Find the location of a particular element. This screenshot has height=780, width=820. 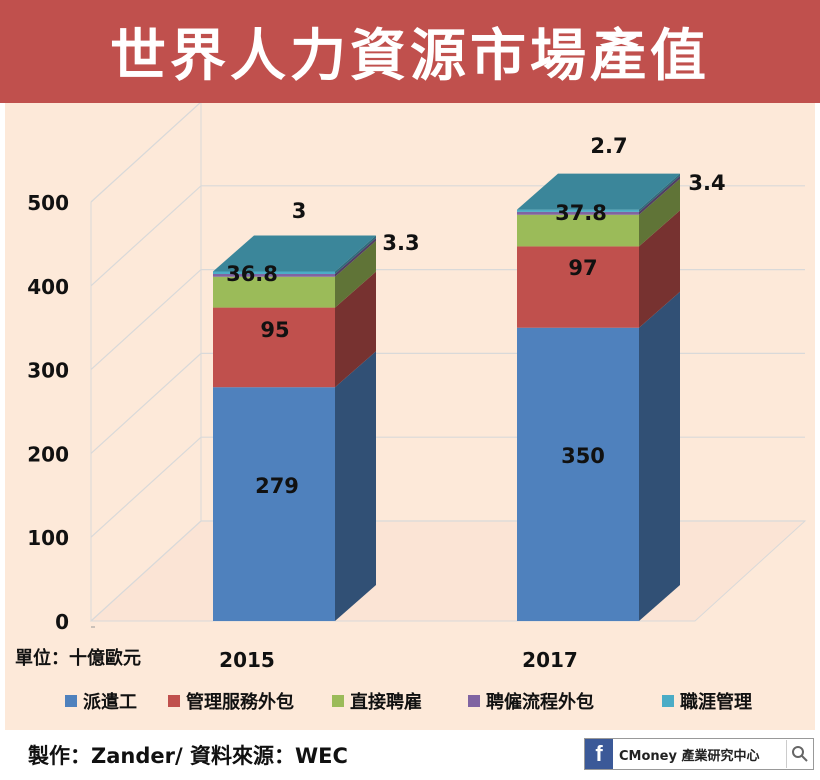

data-label: 3.3 is located at coordinates (400, 243).